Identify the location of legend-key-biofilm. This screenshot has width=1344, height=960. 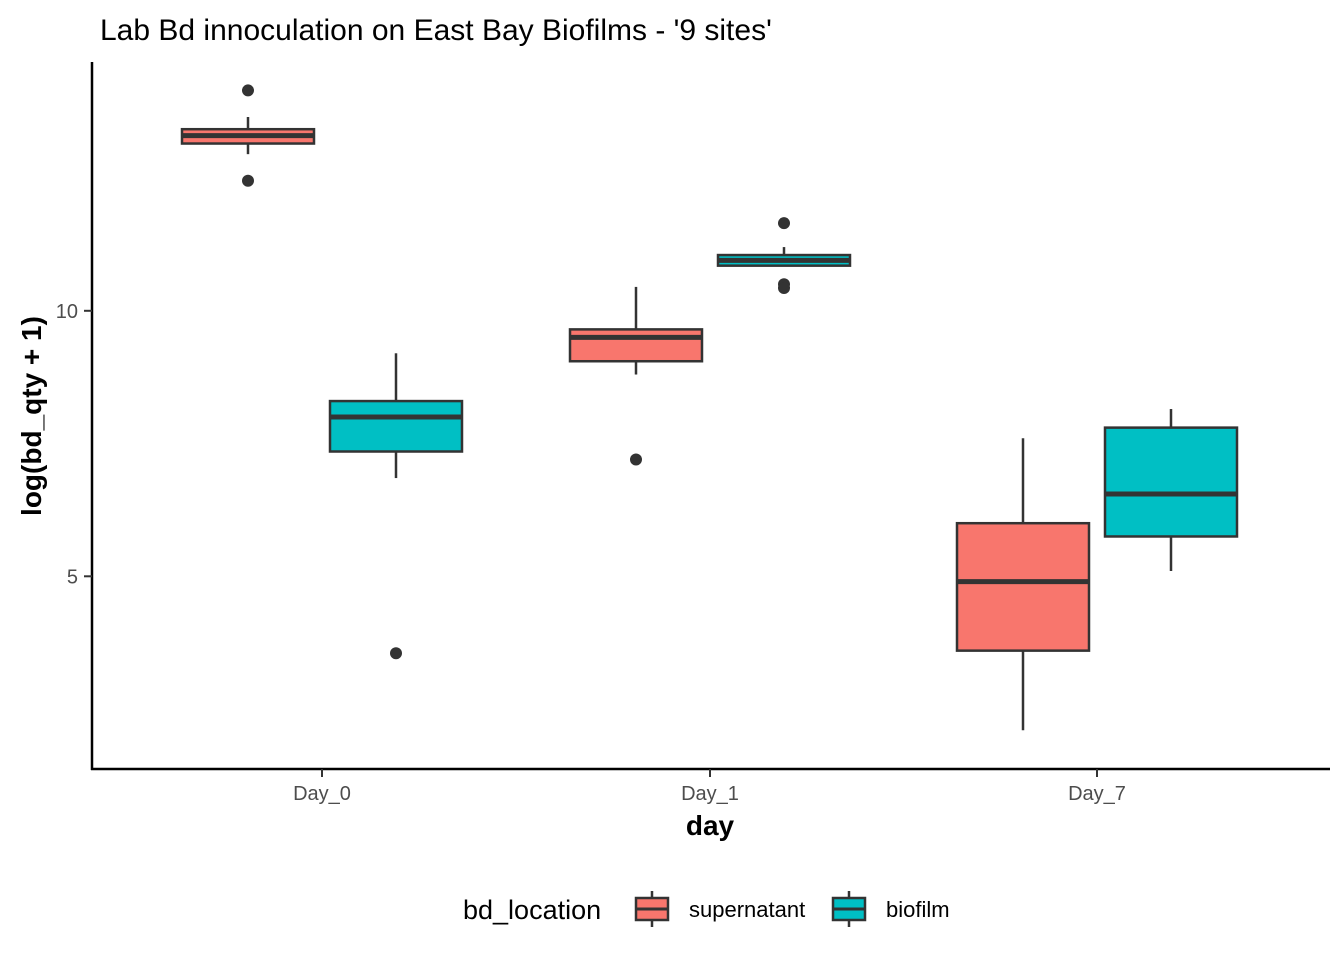
(849, 909).